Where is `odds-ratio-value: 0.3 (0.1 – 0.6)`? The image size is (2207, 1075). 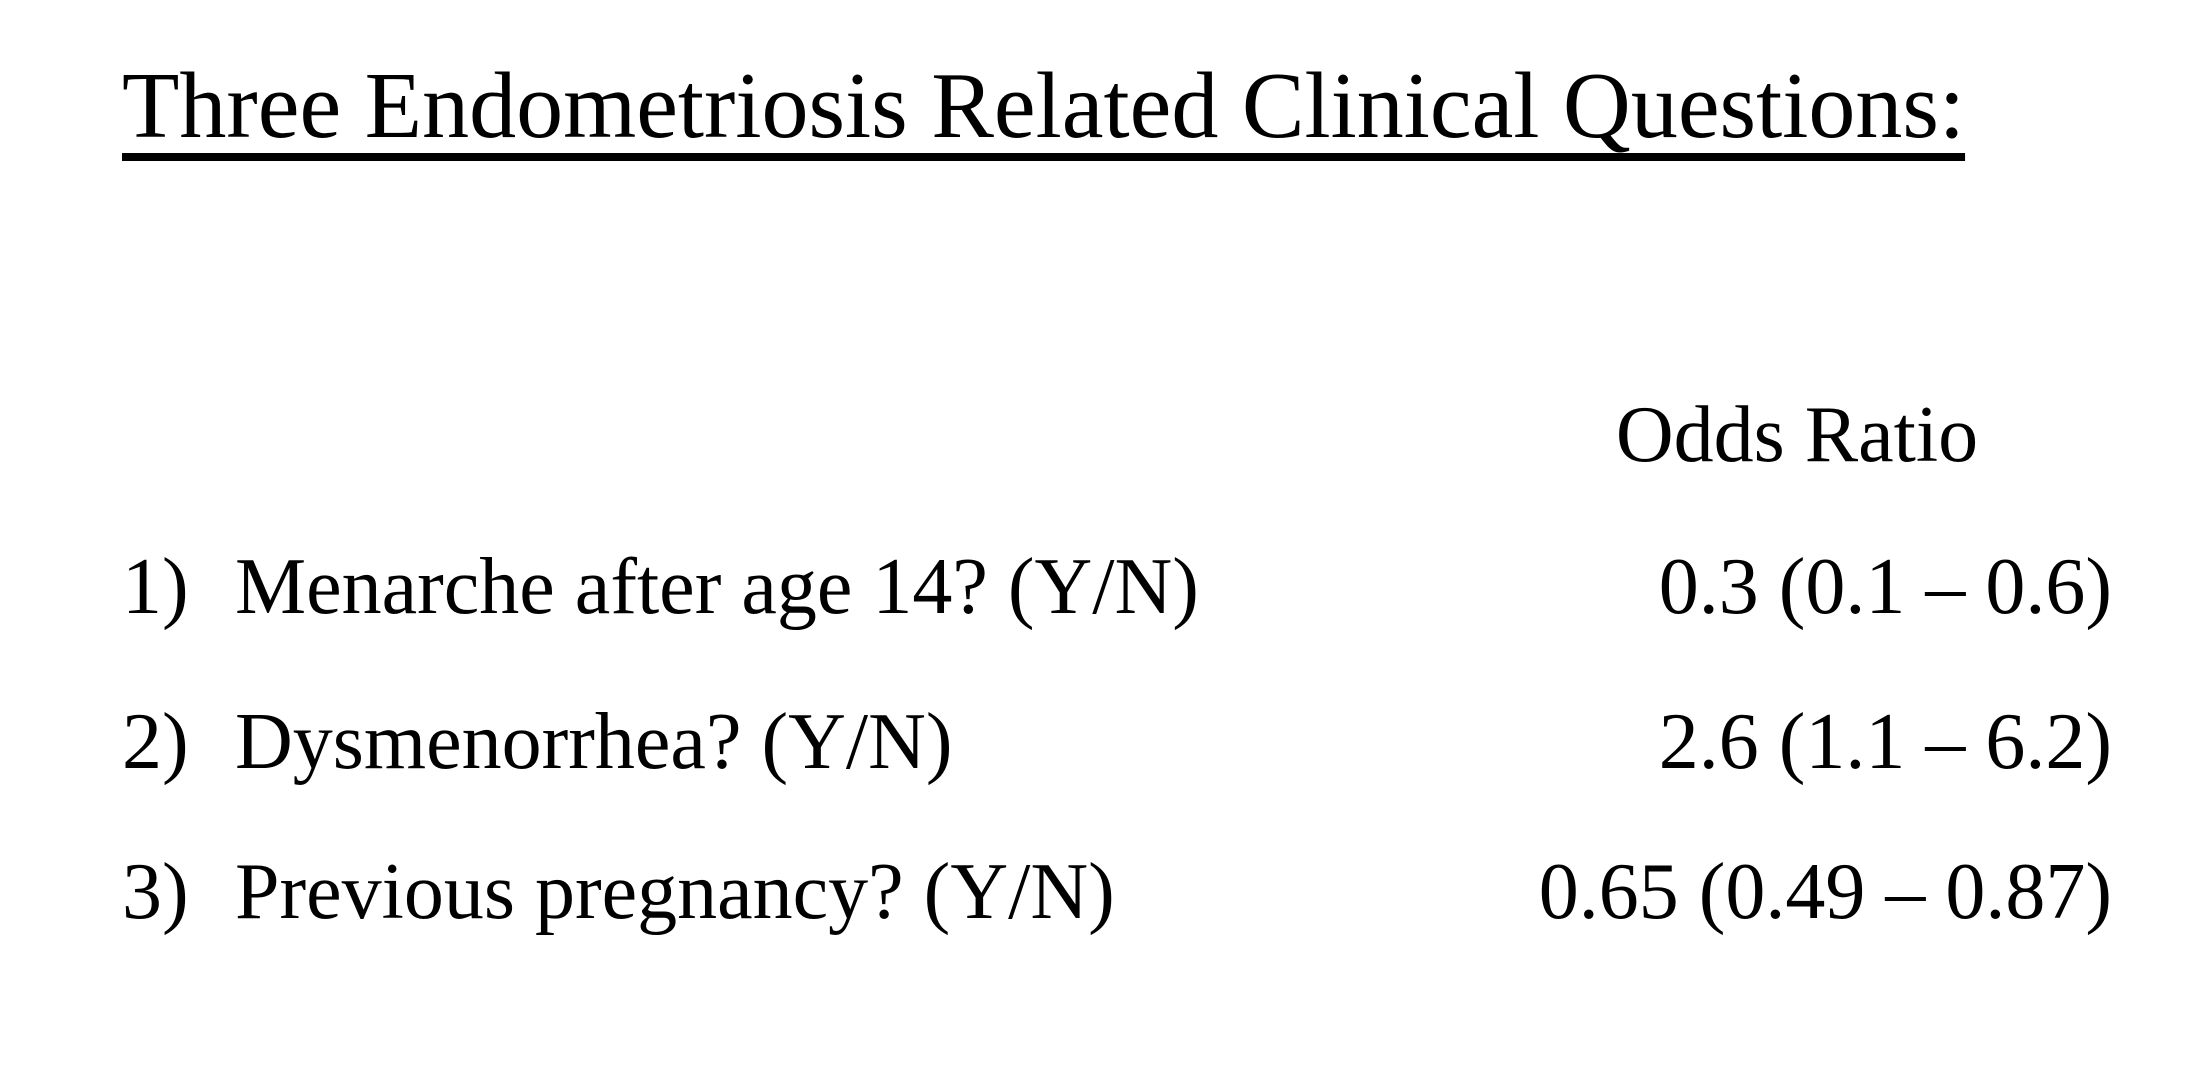
odds-ratio-value: 0.3 (0.1 – 0.6) is located at coordinates (1885, 587).